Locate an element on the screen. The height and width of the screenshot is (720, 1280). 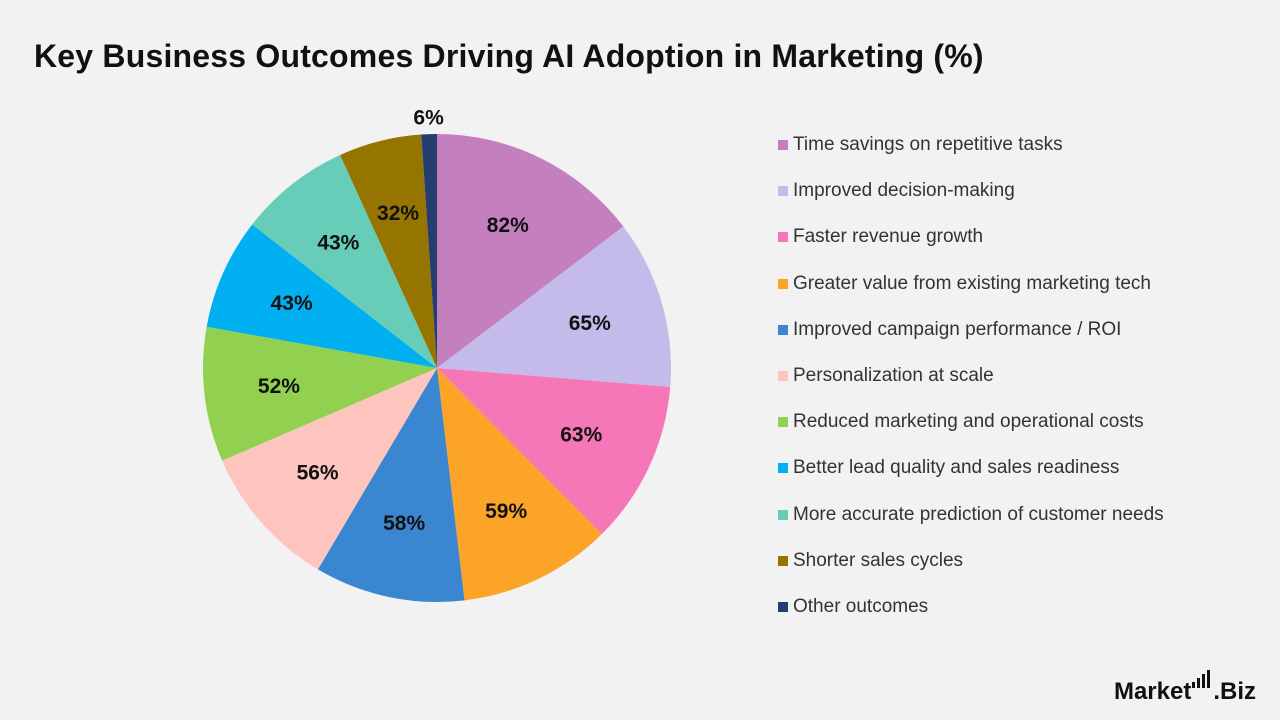
legend-item-8: Better lead quality and sales readiness is located at coordinates (1018, 468).